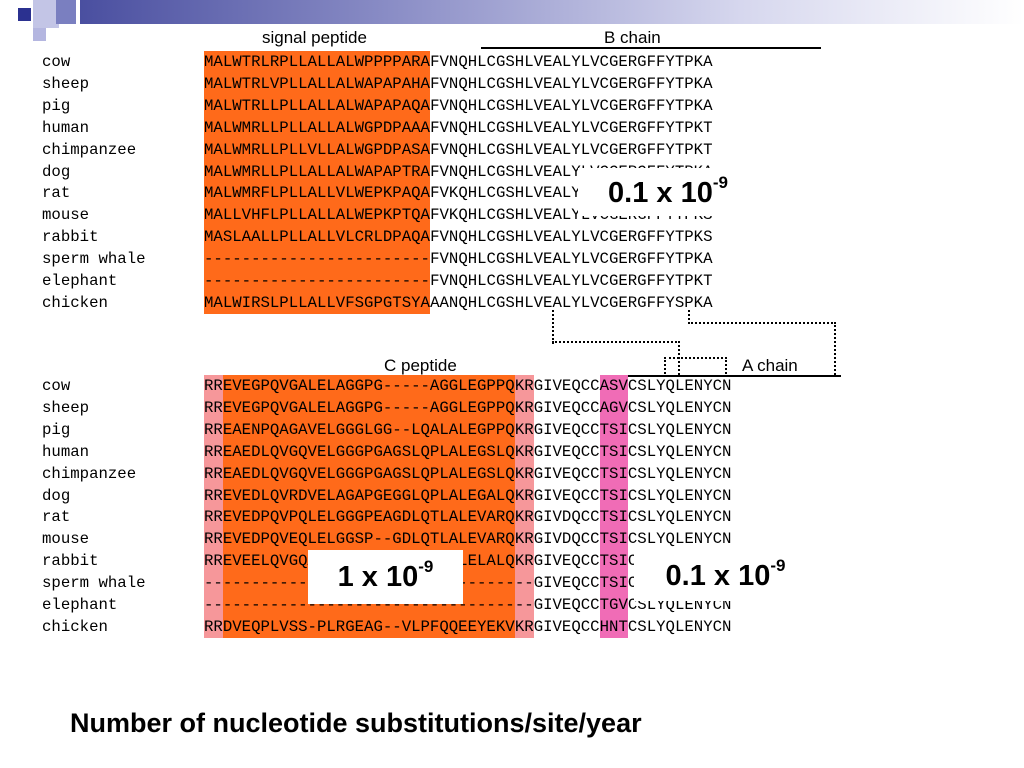 The height and width of the screenshot is (768, 1024). I want to click on deco-square-mid, so click(66, 12).